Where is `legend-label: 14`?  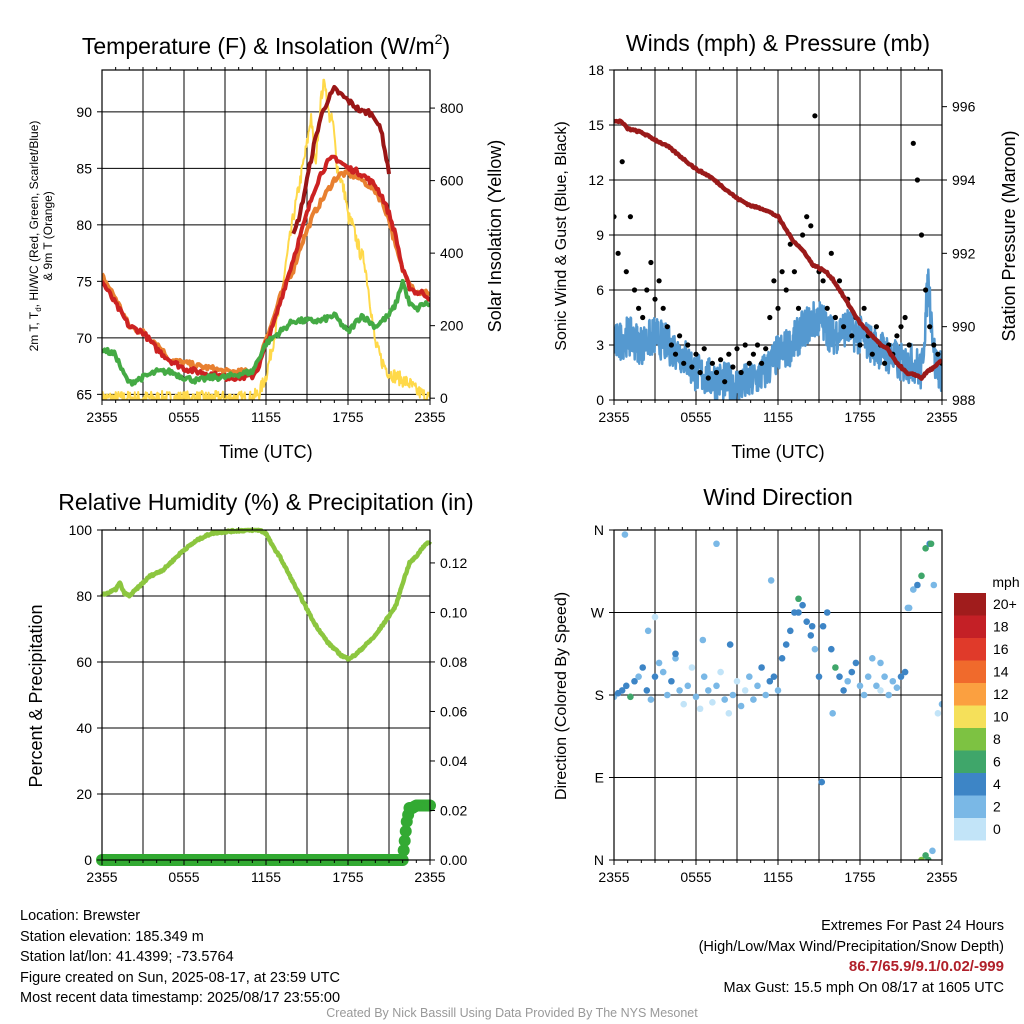 legend-label: 14 is located at coordinates (1001, 672).